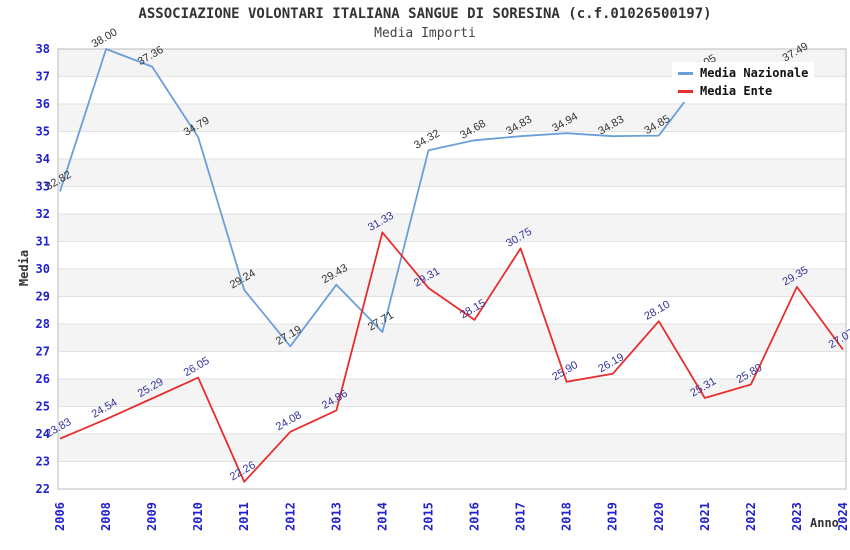 The height and width of the screenshot is (550, 850). I want to click on y-tick-label: 26, so click(43, 379).